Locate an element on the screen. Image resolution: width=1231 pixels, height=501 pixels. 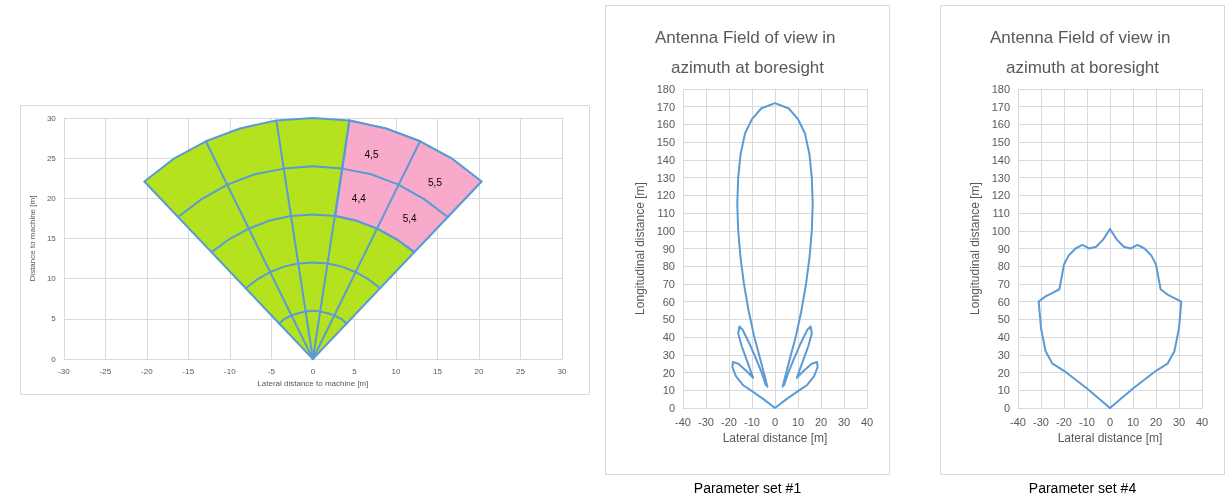
annotation: 4,4 is located at coordinates (359, 198).